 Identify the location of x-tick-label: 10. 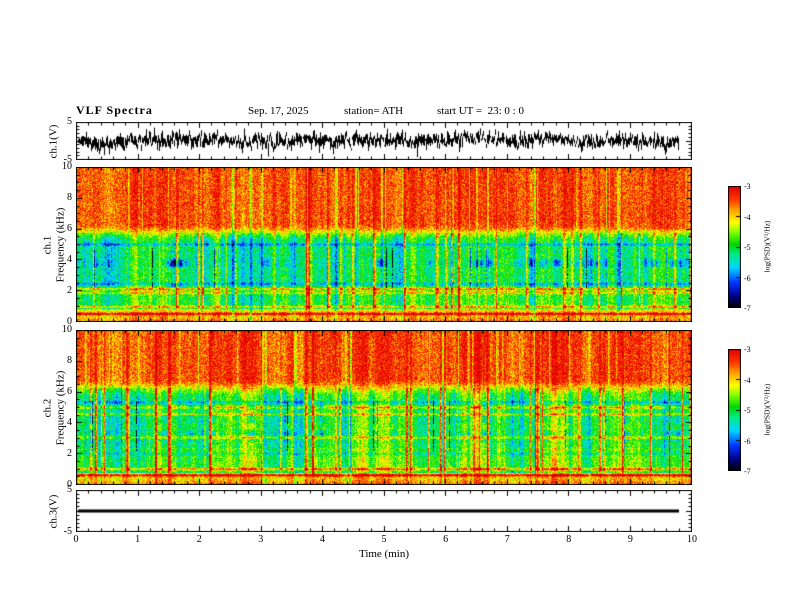
(692, 539).